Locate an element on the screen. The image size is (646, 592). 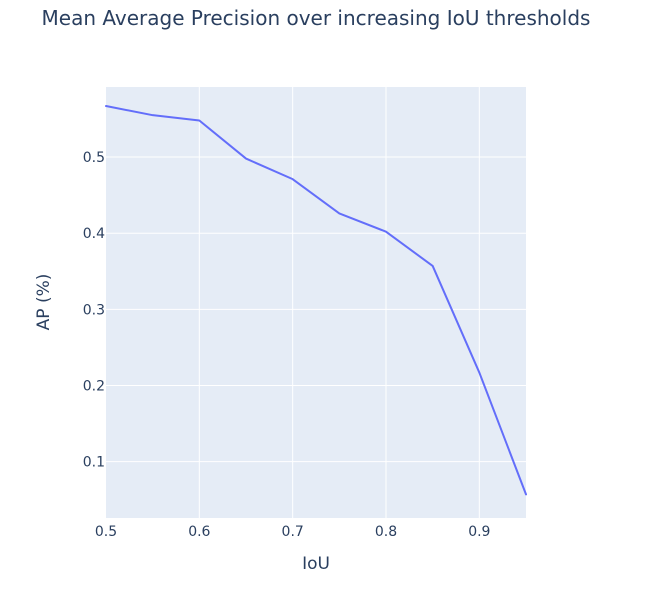
y-tick-label: 0.2 is located at coordinates (94, 387).